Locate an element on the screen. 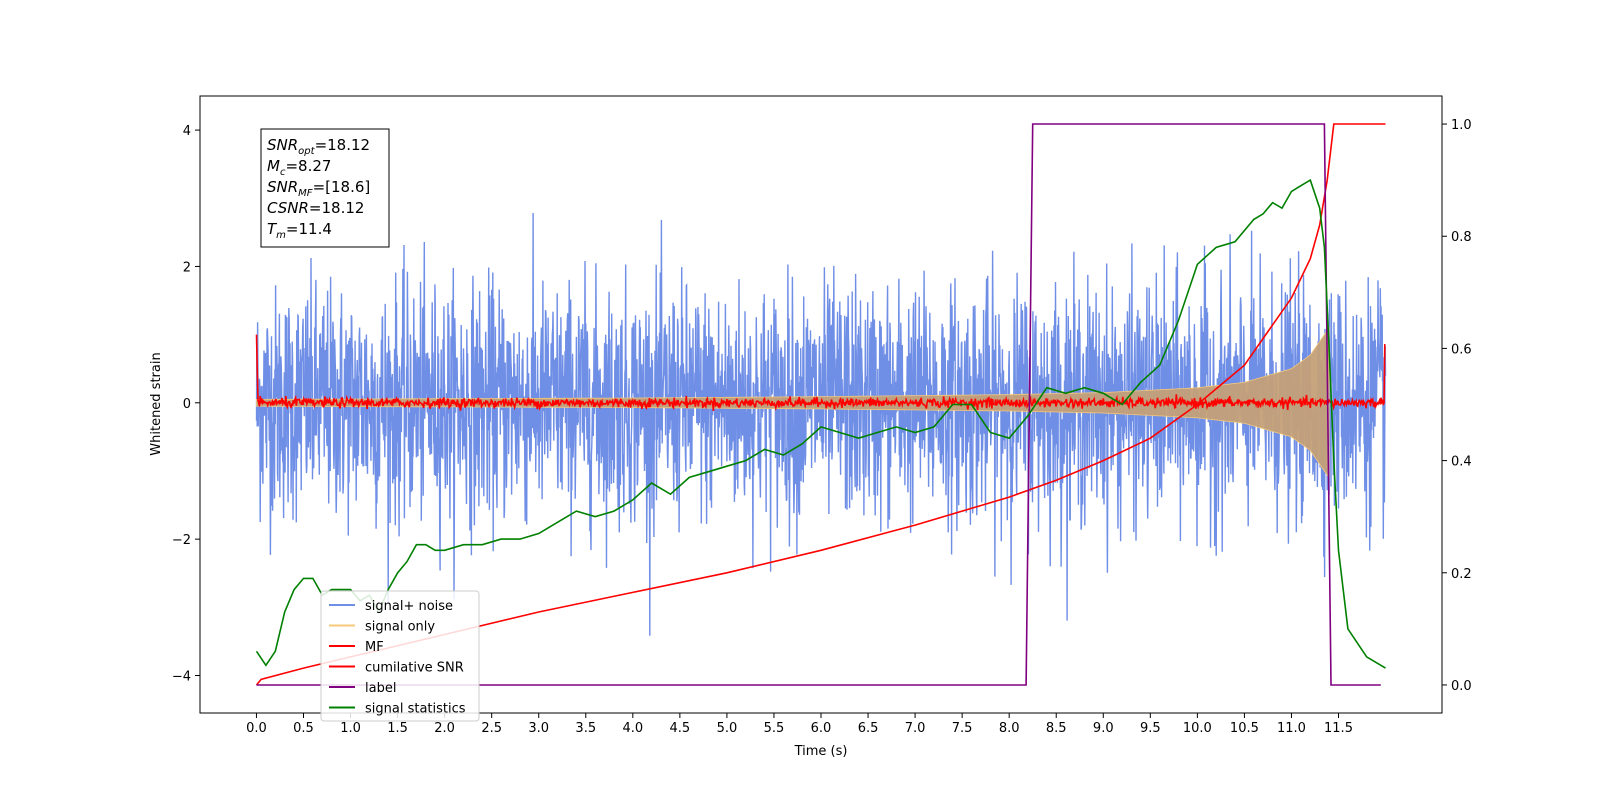 This screenshot has width=1600, height=800. x-tick-label: 11.0 is located at coordinates (1291, 728).